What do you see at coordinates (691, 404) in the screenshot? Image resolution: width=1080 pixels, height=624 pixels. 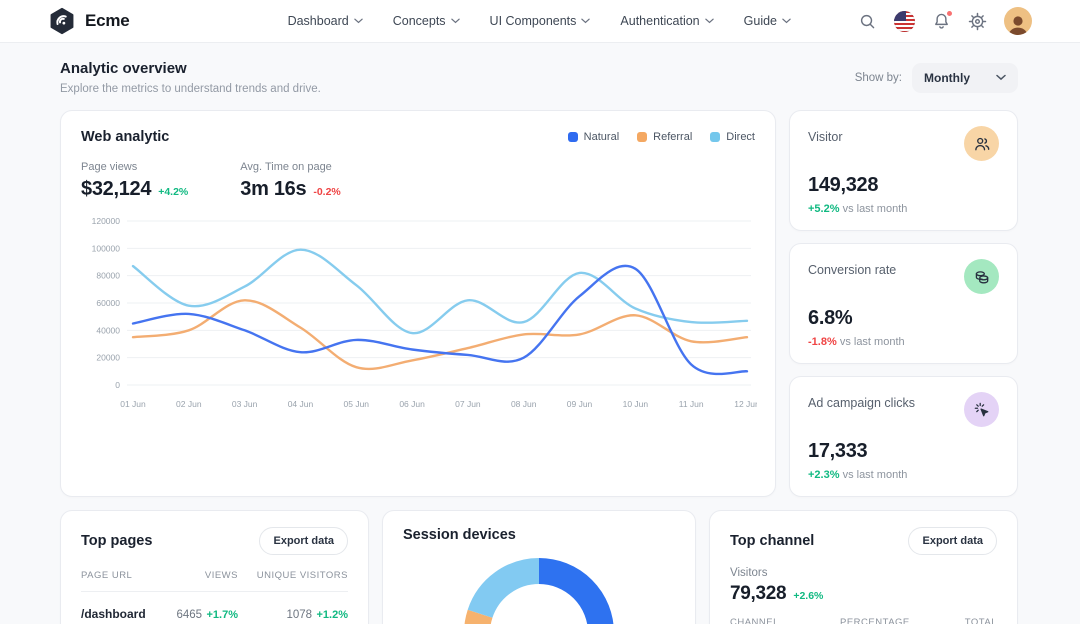 I see `svg-text: 11 Jun` at bounding box center [691, 404].